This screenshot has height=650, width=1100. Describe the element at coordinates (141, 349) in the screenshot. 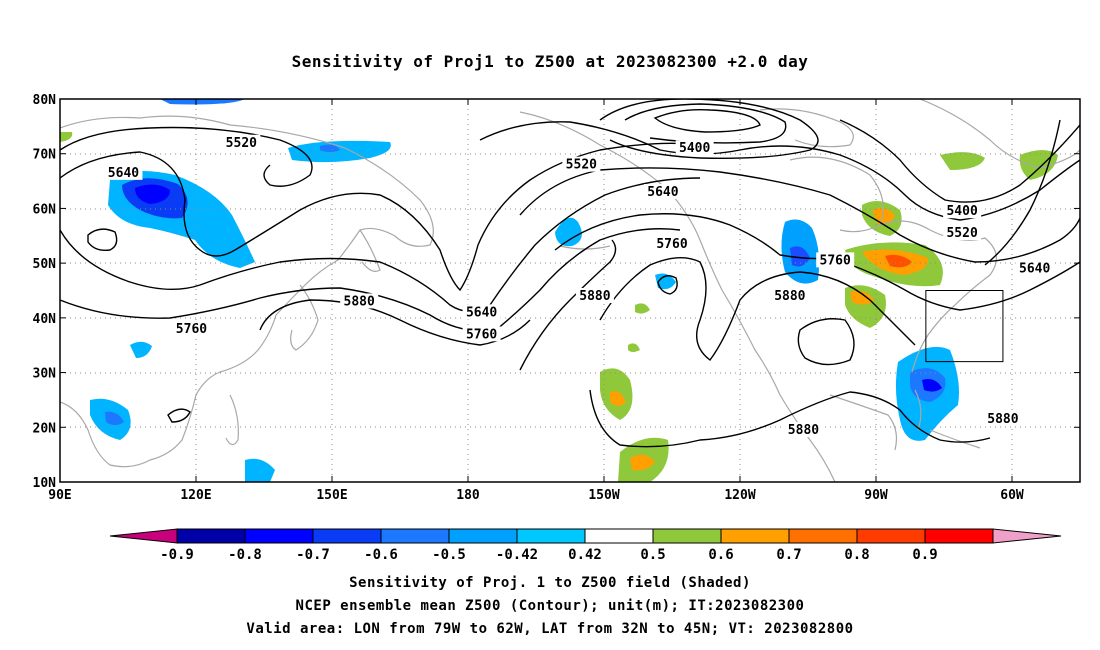

I see `shade-asia-sw` at that location.